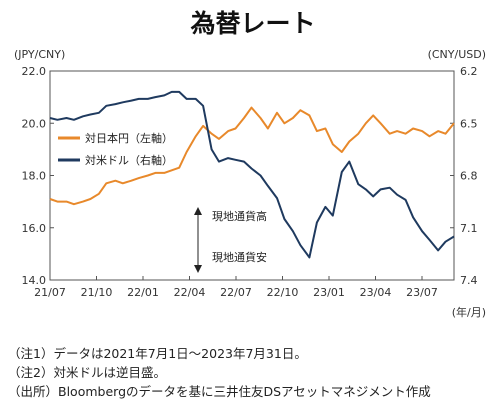 This screenshot has width=500, height=411. I want to click on right-y-tick-label: 7.1, so click(469, 228).